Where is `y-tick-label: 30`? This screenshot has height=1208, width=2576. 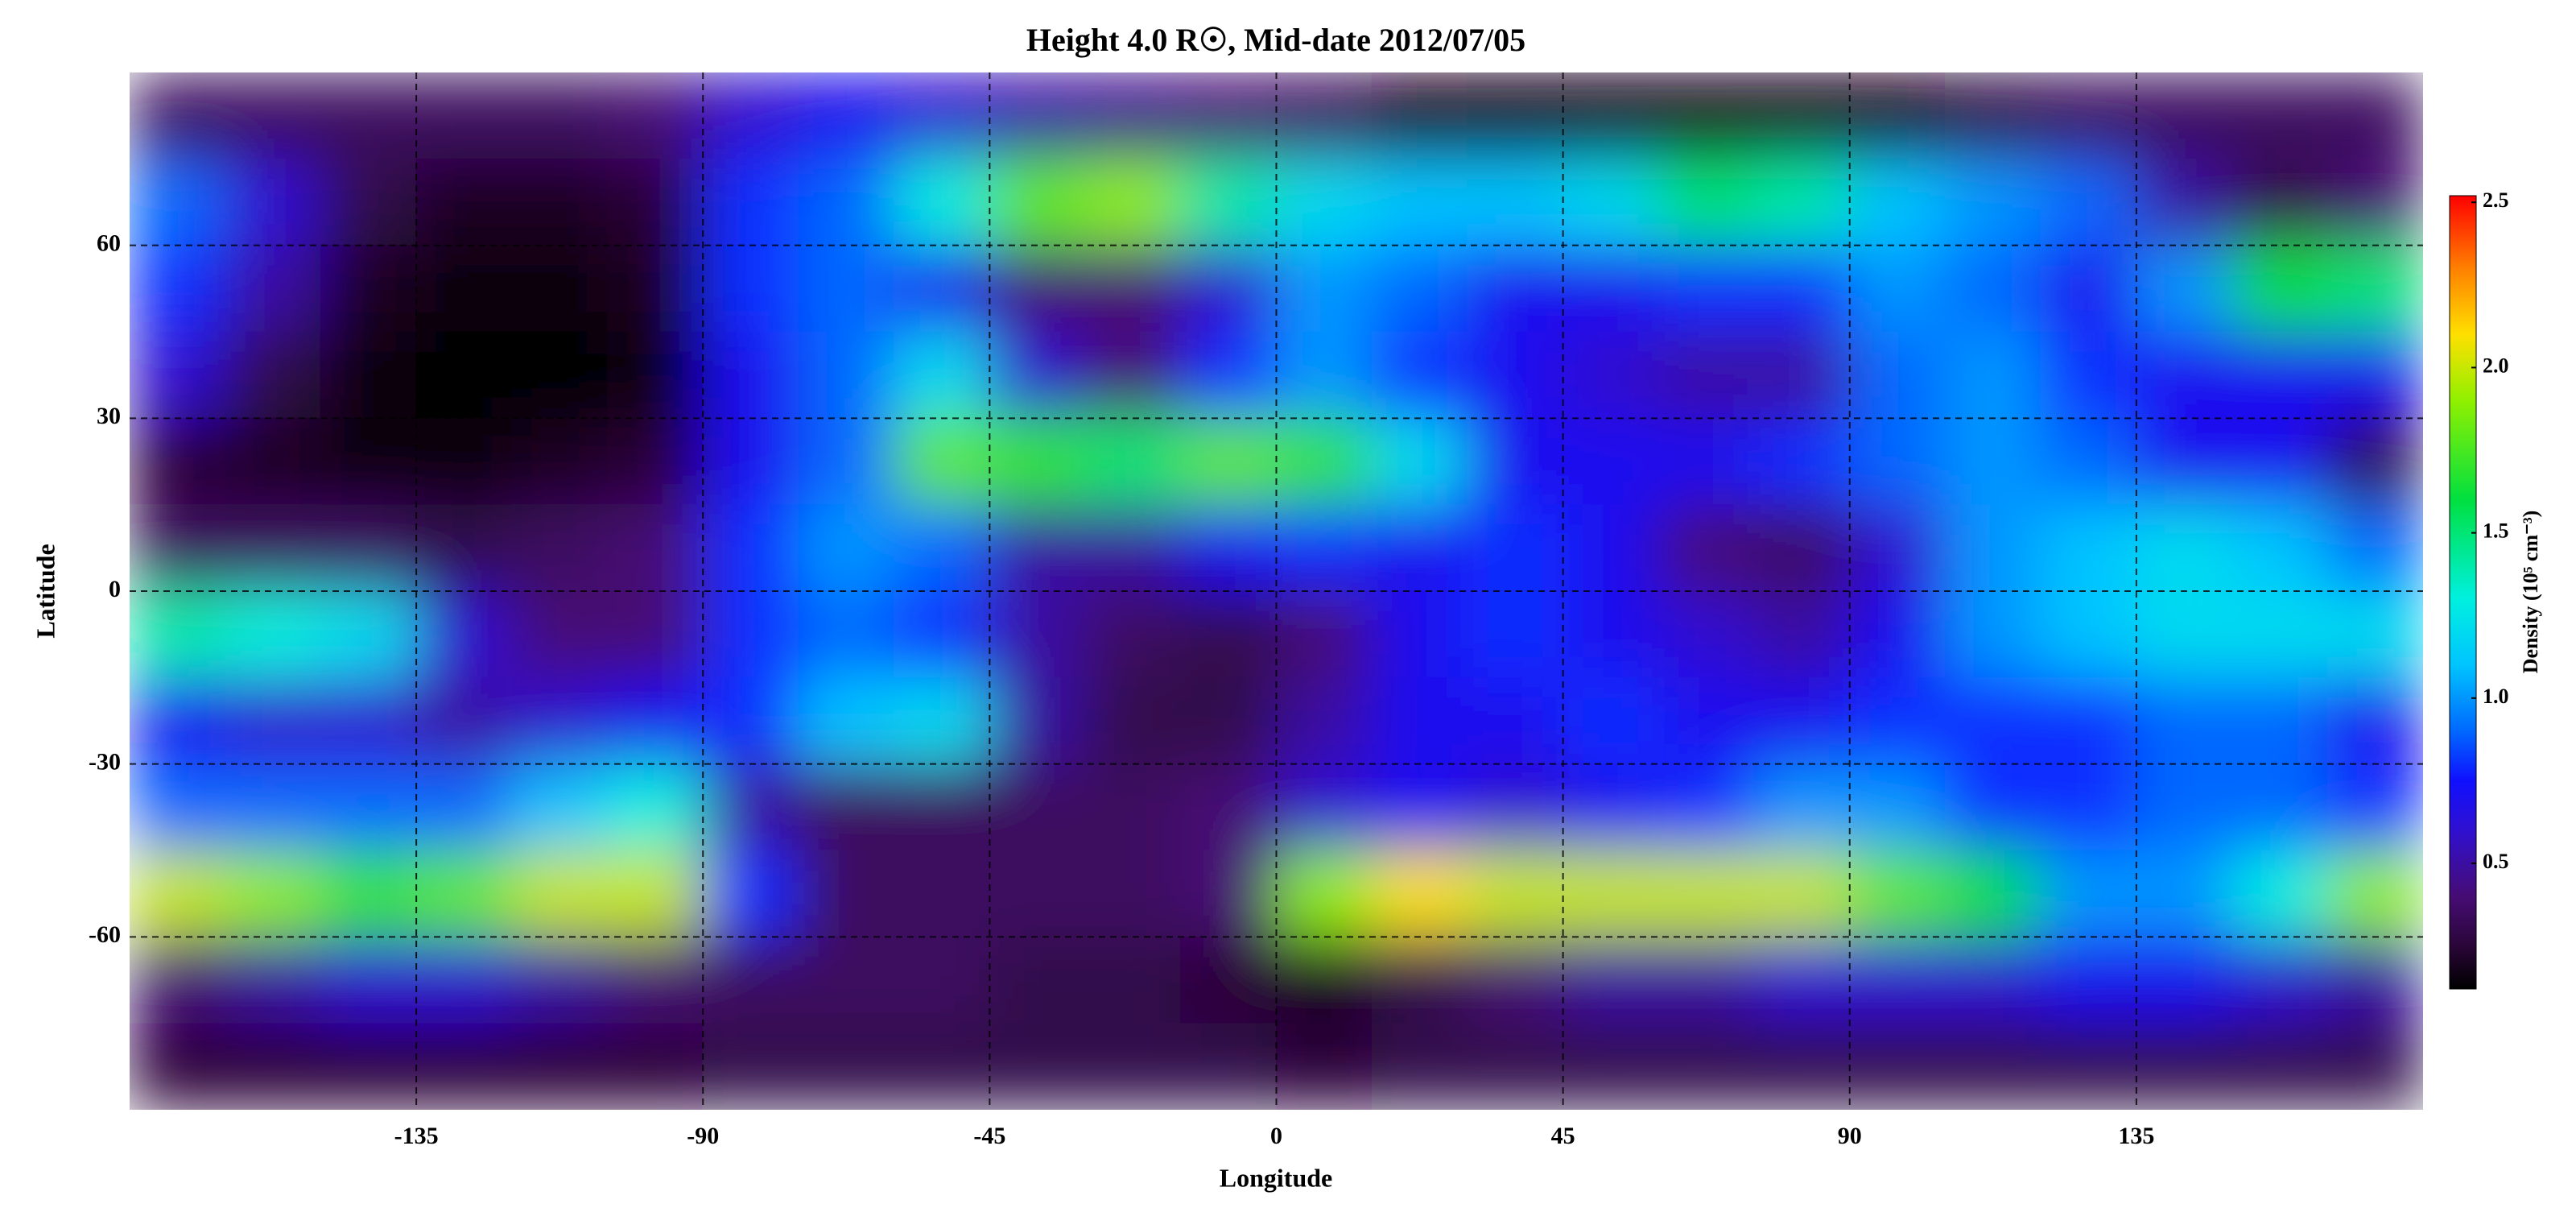
y-tick-label: 30 is located at coordinates (109, 416).